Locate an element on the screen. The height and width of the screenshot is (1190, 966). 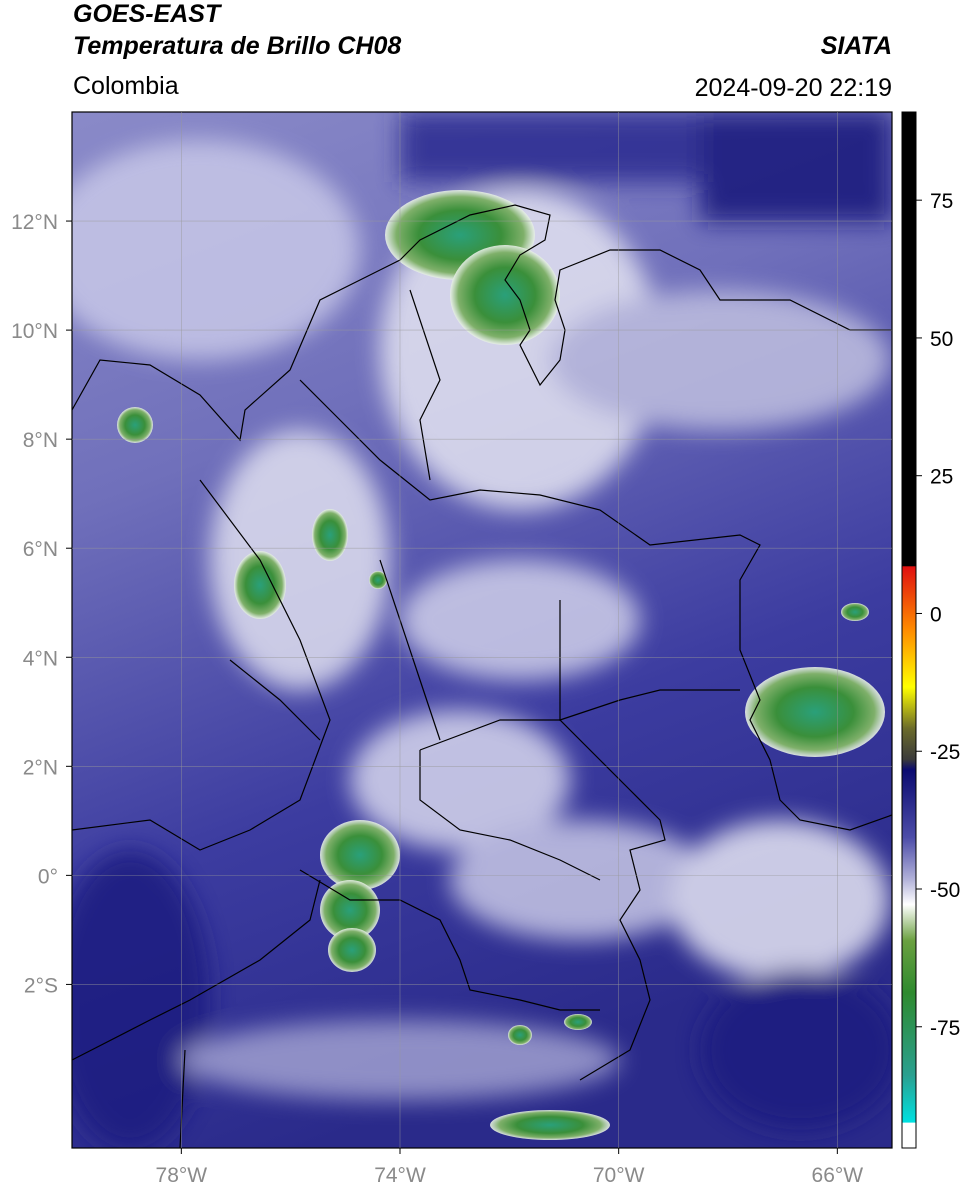
colorbar-tick-label: 75 is located at coordinates (941, 201).